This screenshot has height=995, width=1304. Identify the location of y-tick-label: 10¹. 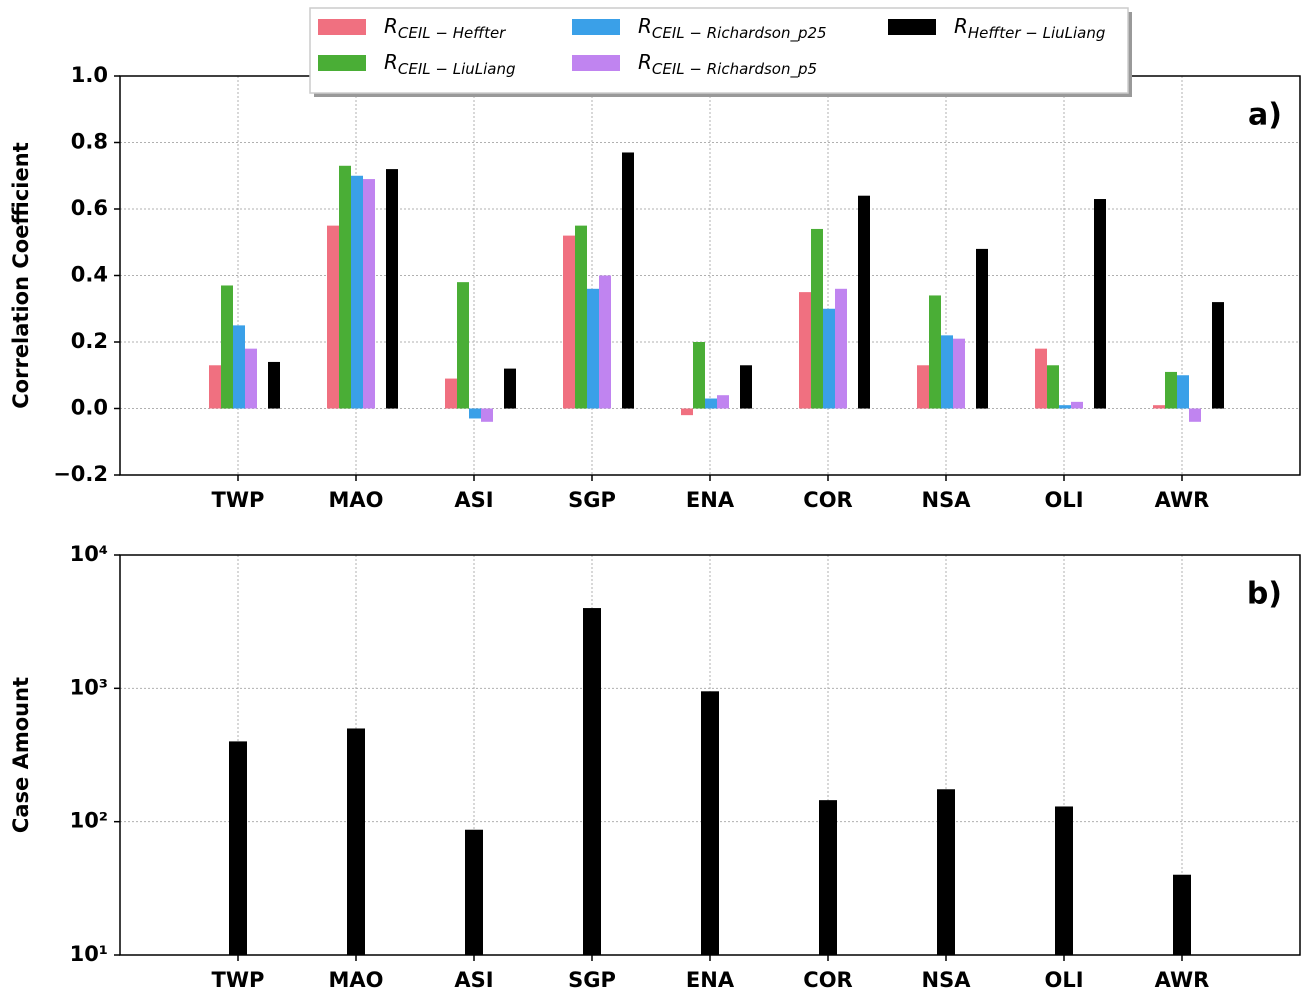
(89, 954).